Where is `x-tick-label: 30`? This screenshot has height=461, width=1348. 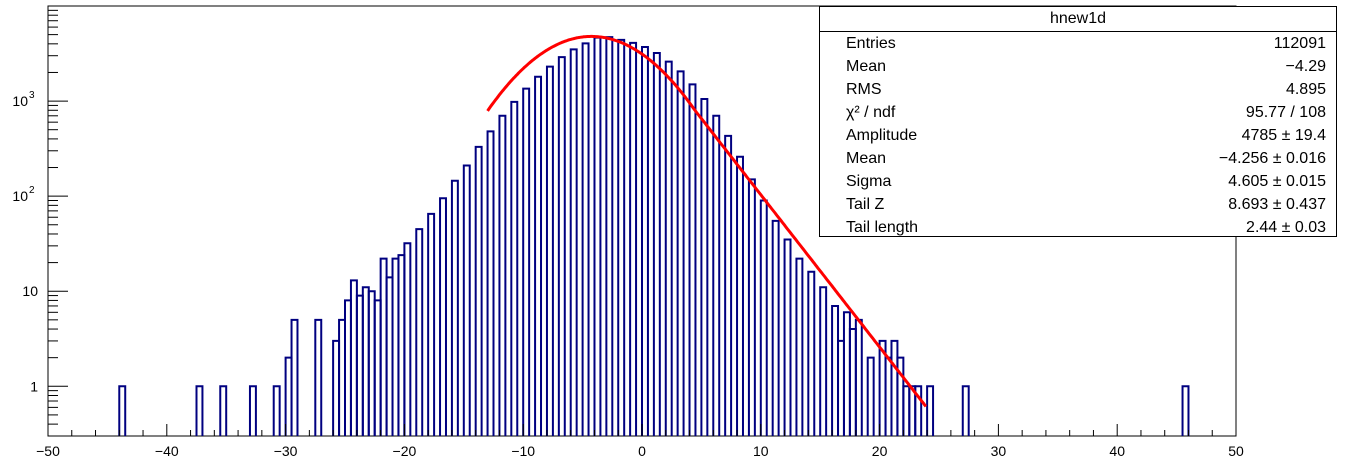 x-tick-label: 30 is located at coordinates (999, 451).